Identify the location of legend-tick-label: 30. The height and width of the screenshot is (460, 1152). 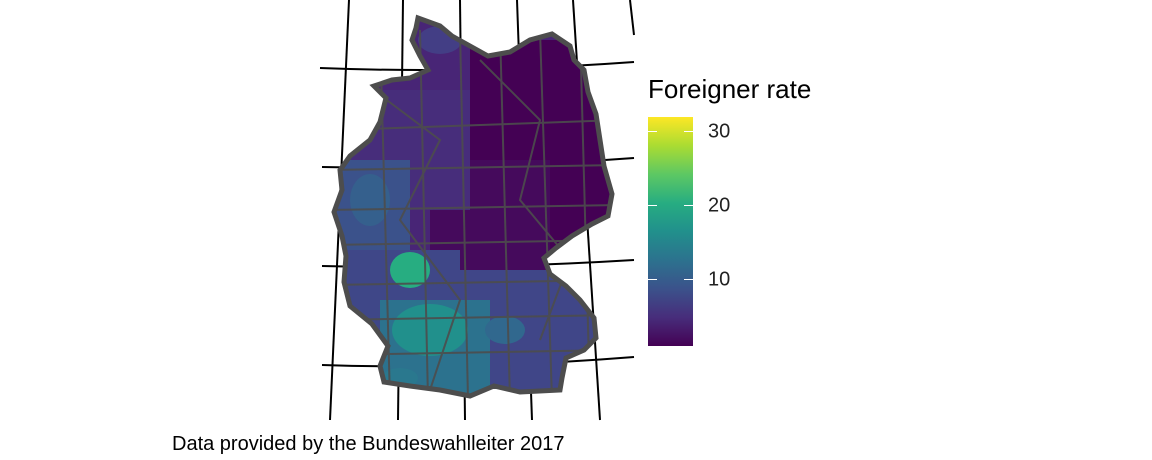
(719, 131).